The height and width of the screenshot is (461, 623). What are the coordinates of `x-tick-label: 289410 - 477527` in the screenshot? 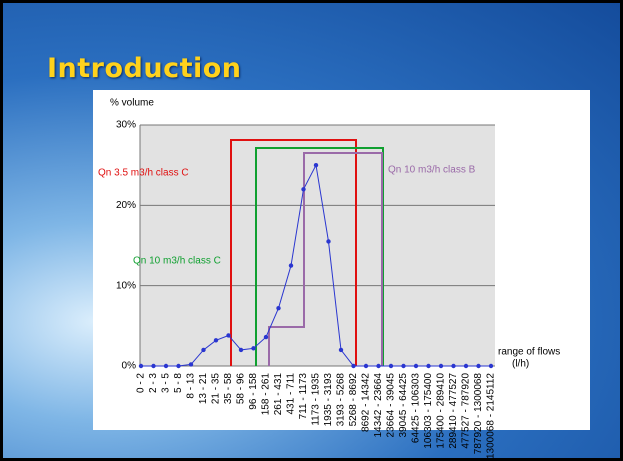 It's located at (453, 411).